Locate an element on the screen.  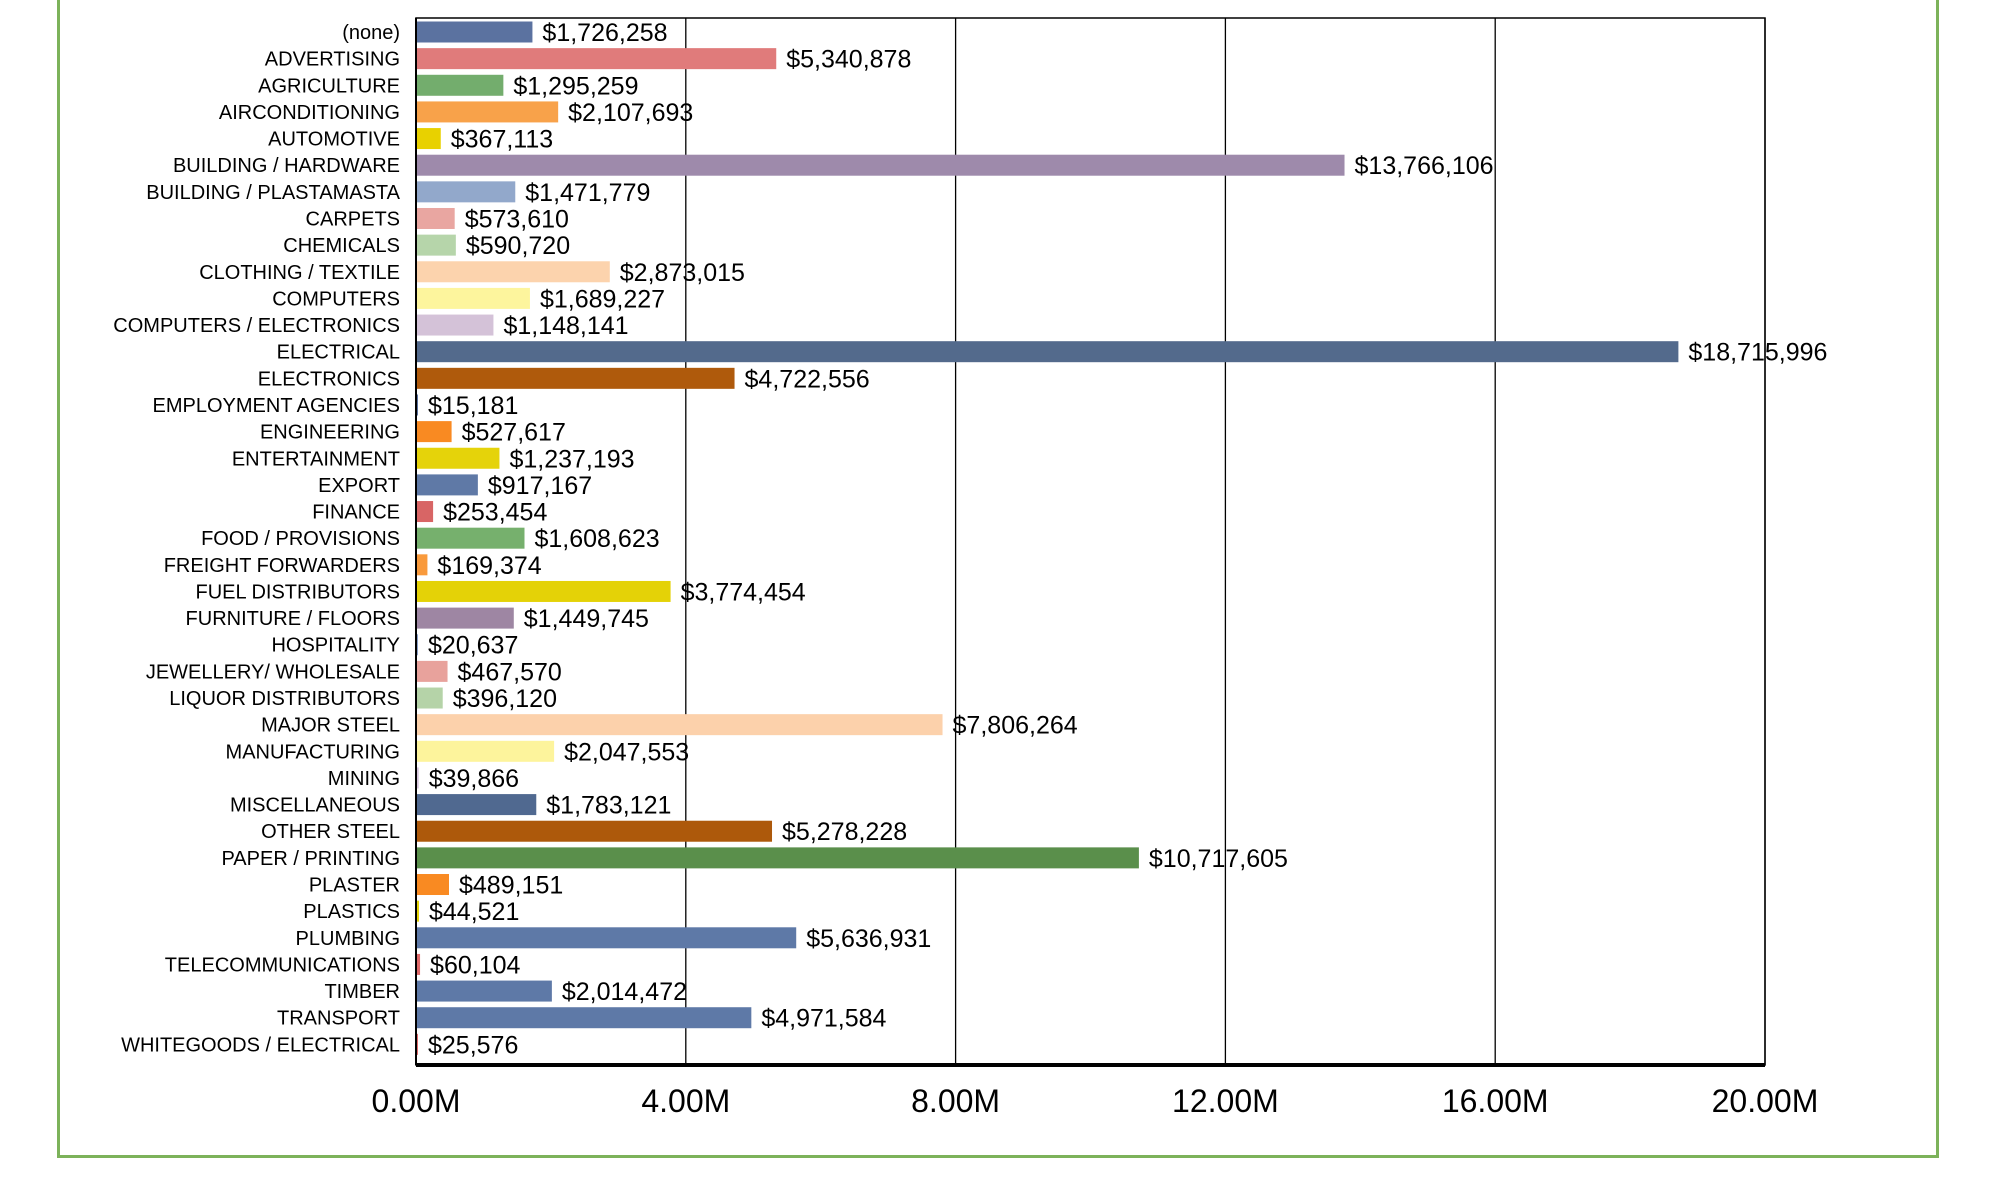
category-label: COMPUTERS / ELECTRONICS is located at coordinates (256, 326).